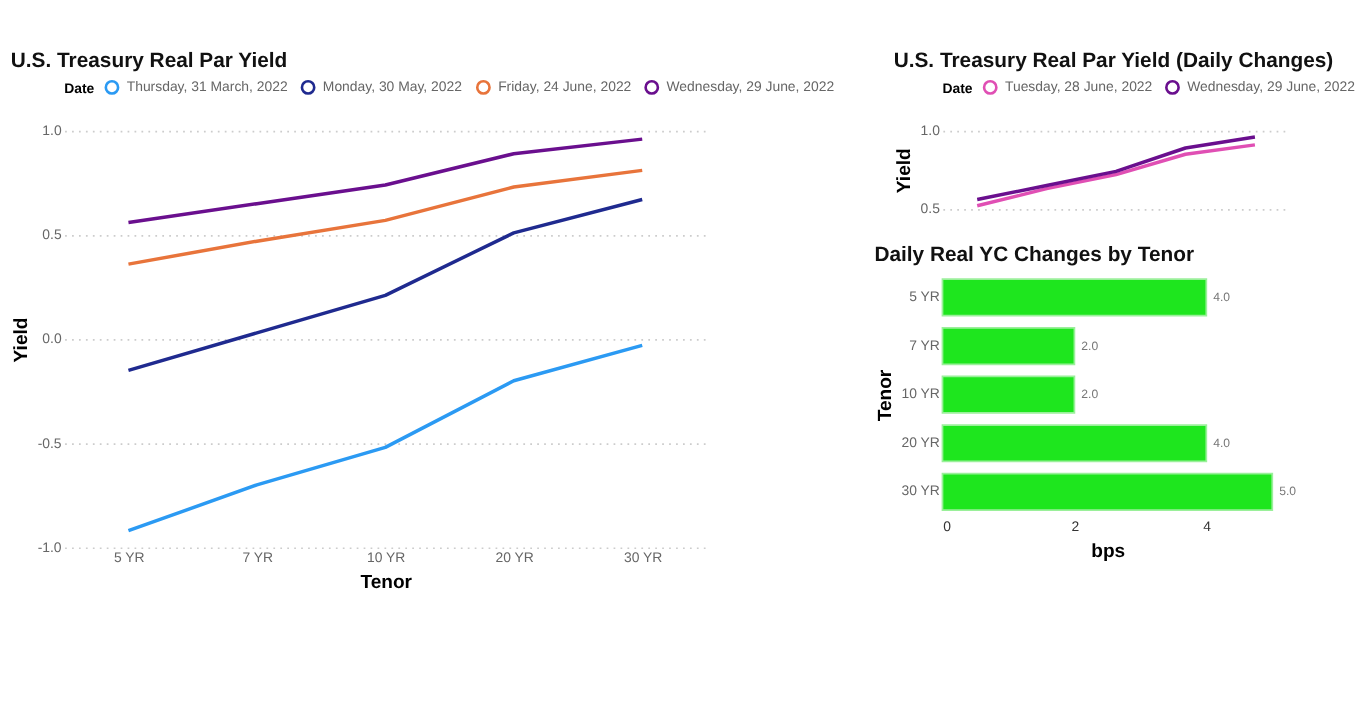 Image resolution: width=1366 pixels, height=712 pixels. I want to click on x-axis-title: bps, so click(1108, 551).